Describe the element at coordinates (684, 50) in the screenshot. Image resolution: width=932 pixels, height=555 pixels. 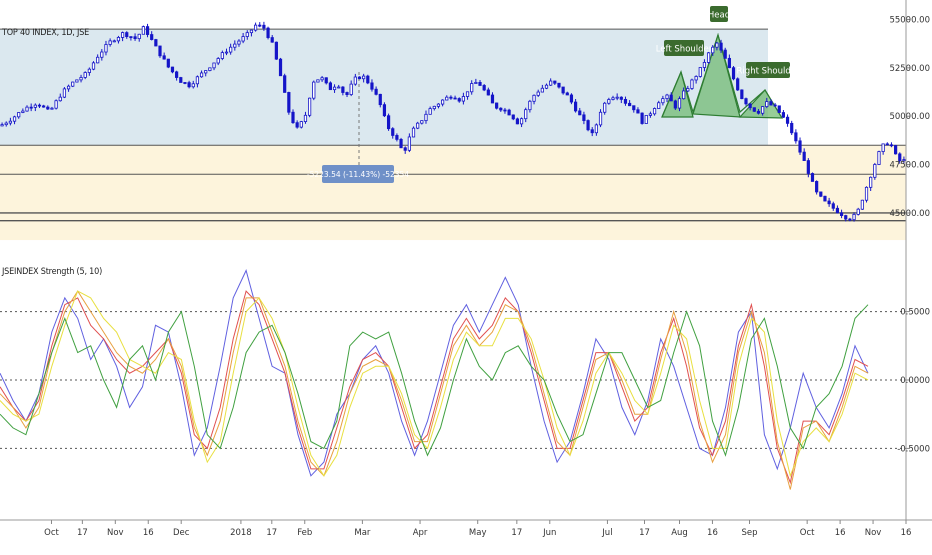
I see `pattern-label: Left Shoulder` at that location.